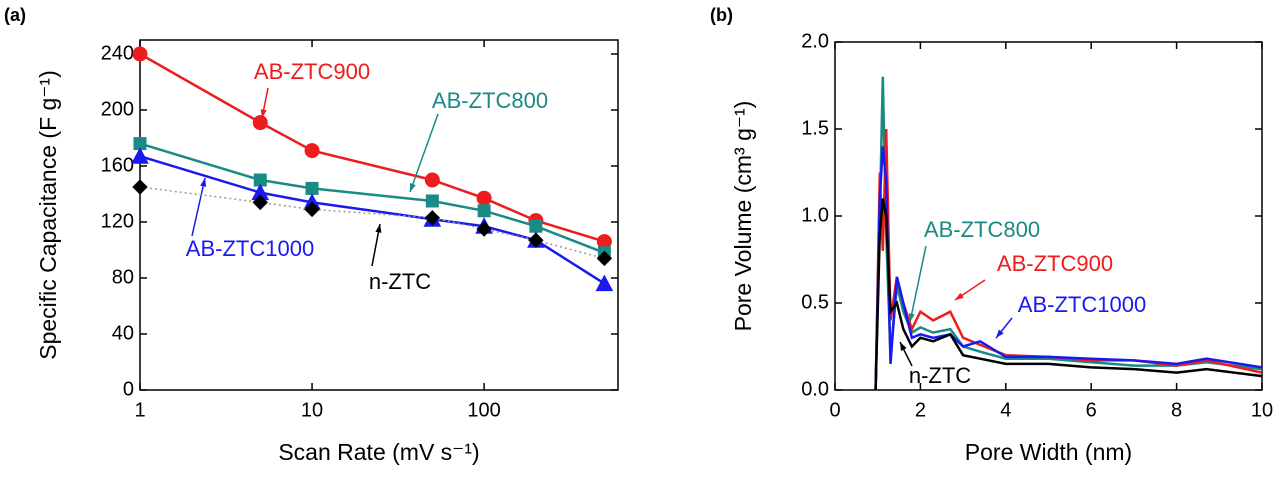 The height and width of the screenshot is (477, 1280). What do you see at coordinates (1091, 410) in the screenshot?
I see `x-tick-label: 6` at bounding box center [1091, 410].